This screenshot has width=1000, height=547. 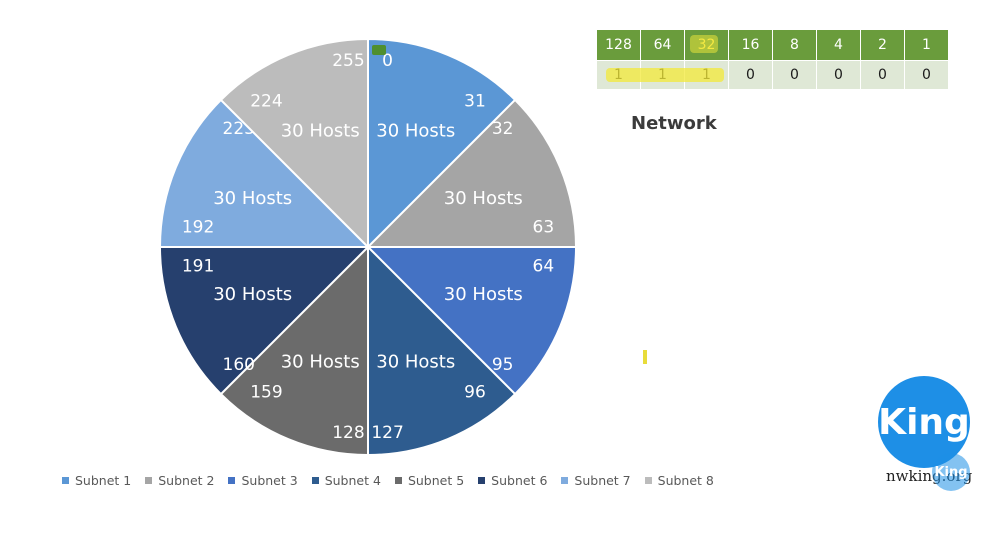 What do you see at coordinates (186, 480) in the screenshot?
I see `legend-label: Subnet 2` at bounding box center [186, 480].